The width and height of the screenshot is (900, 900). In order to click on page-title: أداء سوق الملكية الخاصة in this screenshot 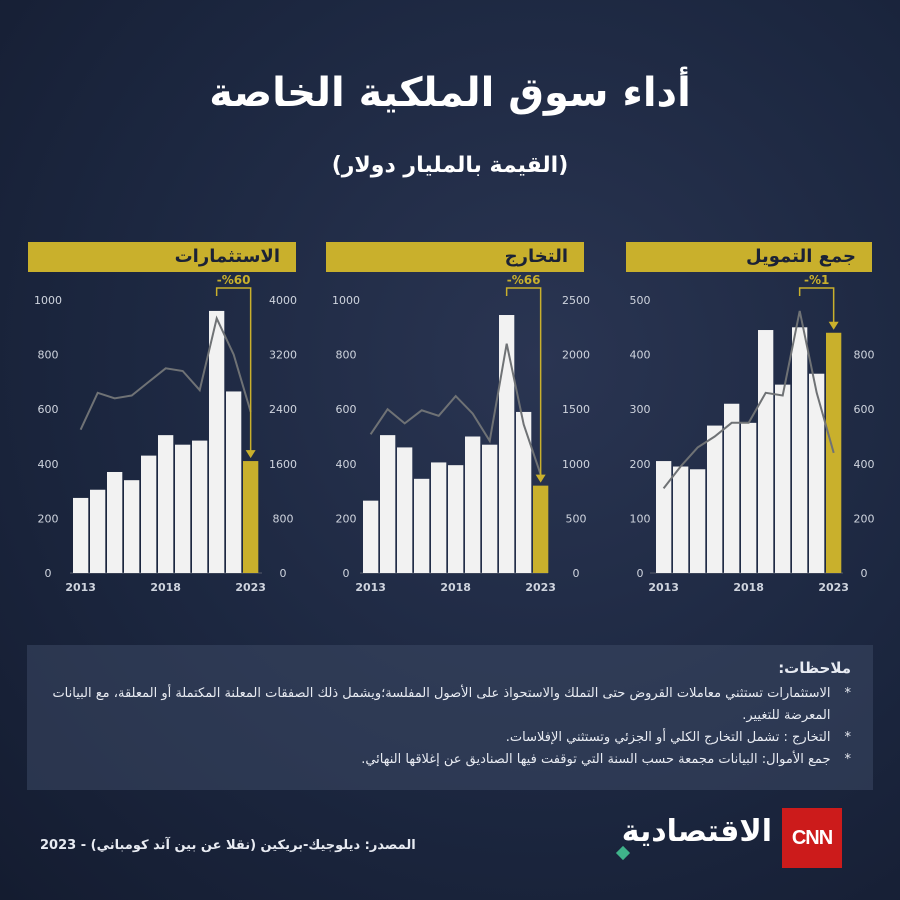, I will do `click(450, 93)`.